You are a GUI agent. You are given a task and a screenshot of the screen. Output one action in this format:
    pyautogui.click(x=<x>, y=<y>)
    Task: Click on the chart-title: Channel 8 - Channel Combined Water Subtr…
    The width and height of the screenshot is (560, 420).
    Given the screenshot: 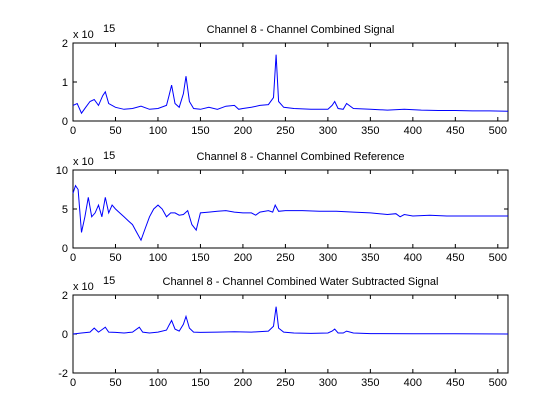 What is the action you would take?
    pyautogui.click(x=301, y=282)
    